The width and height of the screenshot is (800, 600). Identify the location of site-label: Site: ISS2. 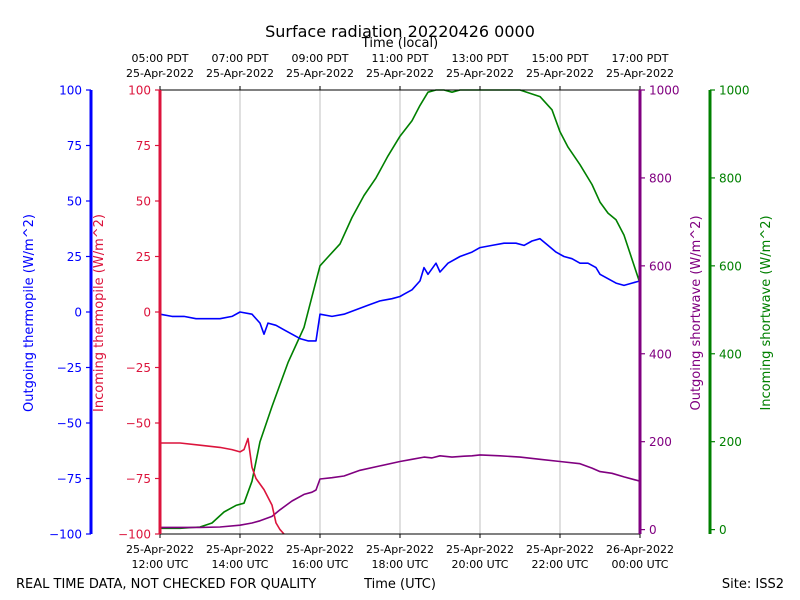
(753, 584).